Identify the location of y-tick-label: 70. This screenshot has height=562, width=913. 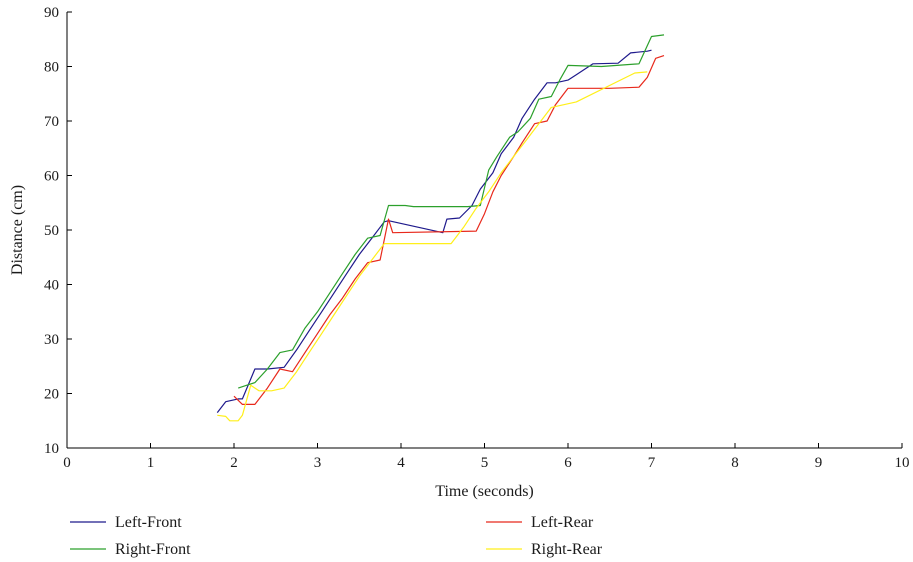
(51, 122).